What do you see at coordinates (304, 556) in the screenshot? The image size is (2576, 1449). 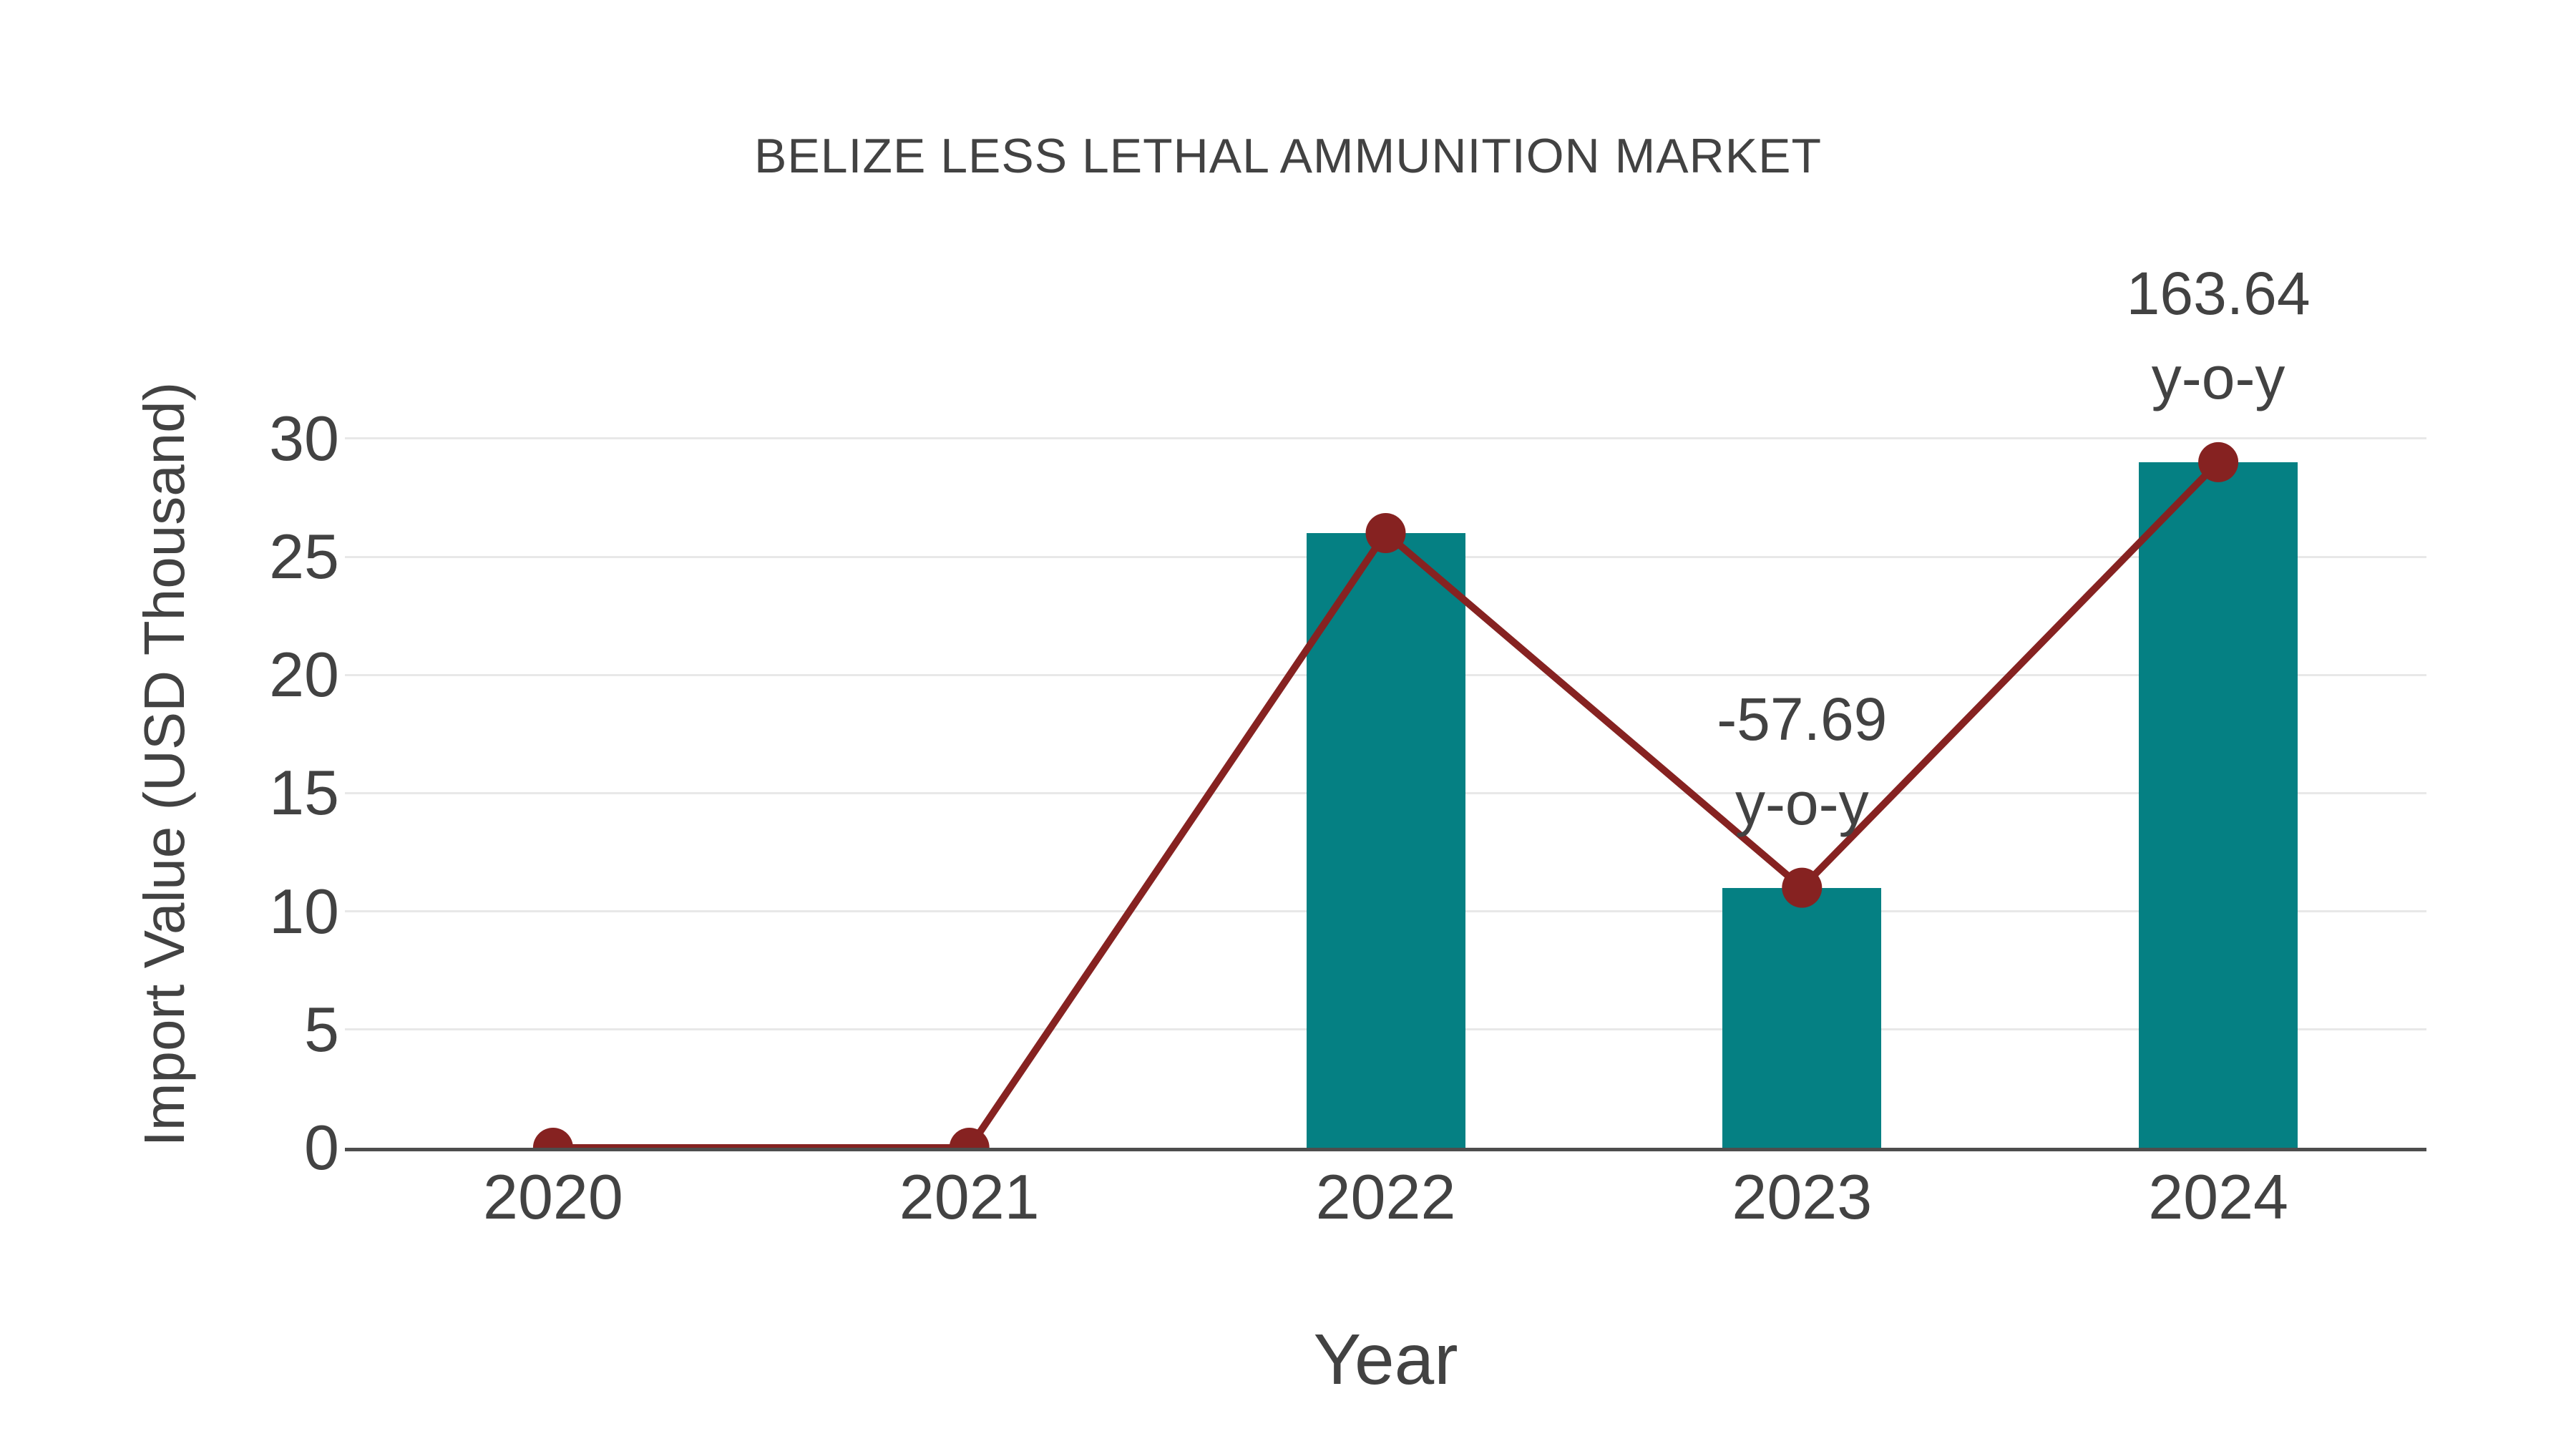 I see `y-tick-label-25: 25` at bounding box center [304, 556].